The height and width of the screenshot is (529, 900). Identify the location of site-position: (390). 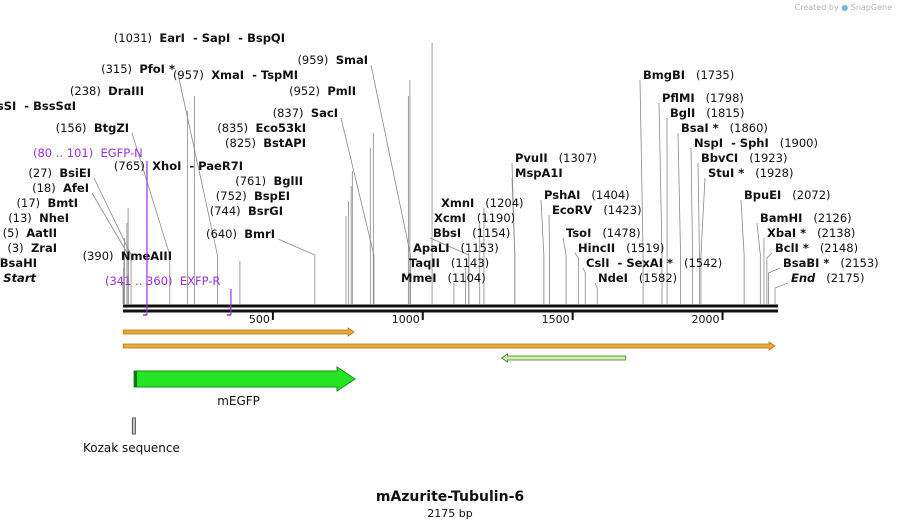
(98, 256).